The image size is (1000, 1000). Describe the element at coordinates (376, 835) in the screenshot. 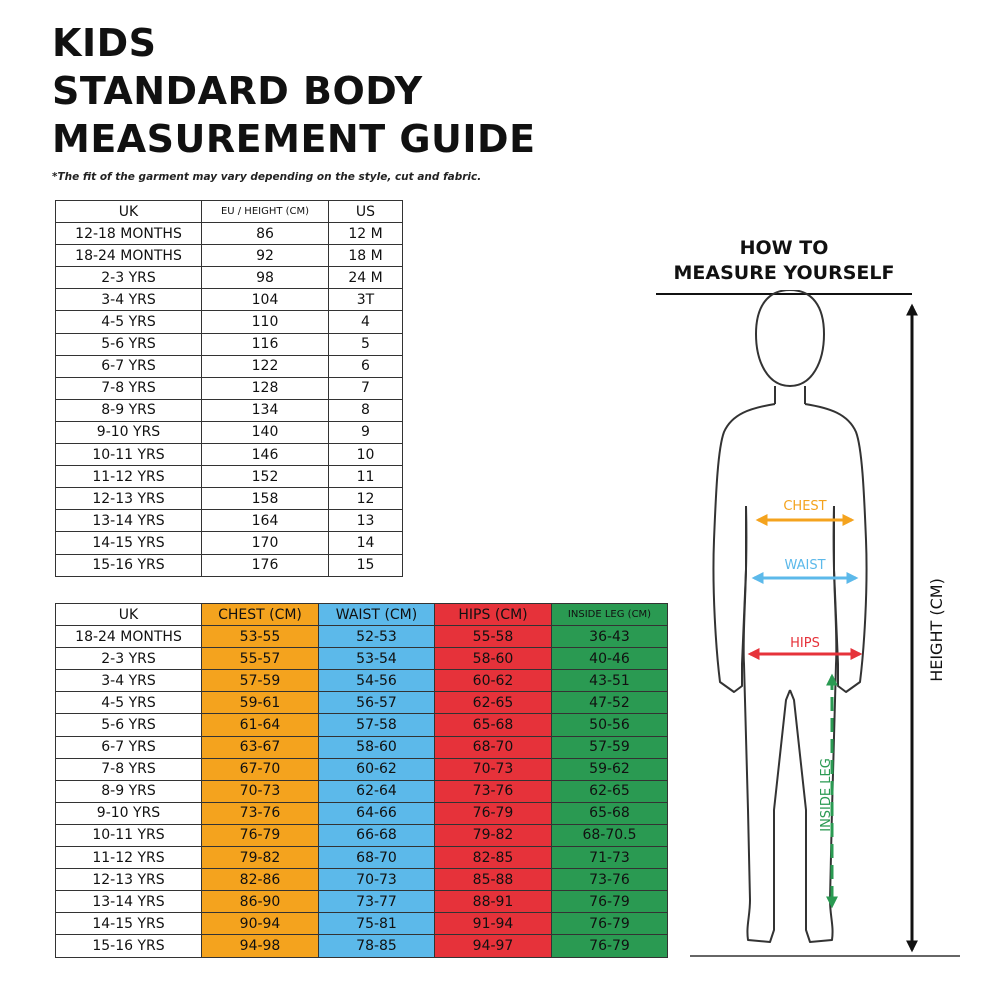

I see `waist-cell: 66-68` at that location.